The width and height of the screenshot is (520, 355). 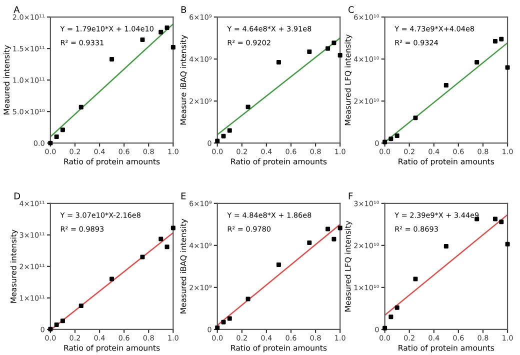 What do you see at coordinates (17, 9) in the screenshot?
I see `chart-title: A` at bounding box center [17, 9].